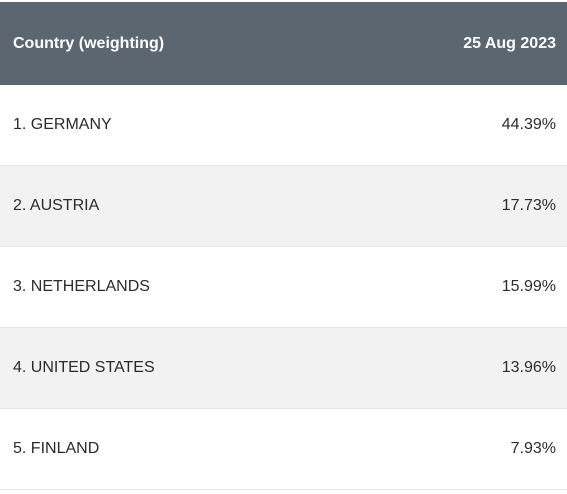 The height and width of the screenshot is (494, 567). I want to click on row-country: 3. NETHERLANDS, so click(81, 286).